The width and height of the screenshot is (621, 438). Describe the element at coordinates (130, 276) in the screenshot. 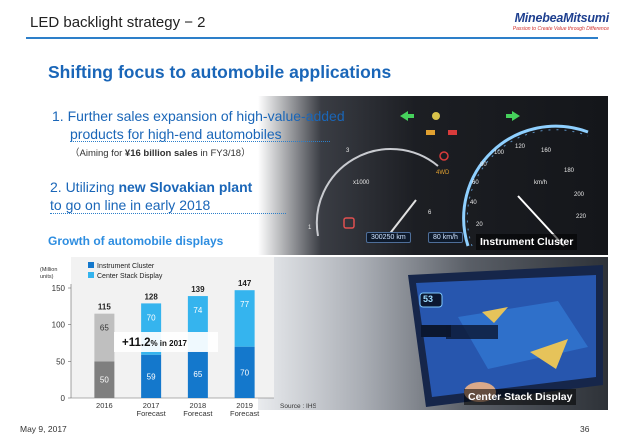

I see `legend-label: Center Stack Display` at that location.